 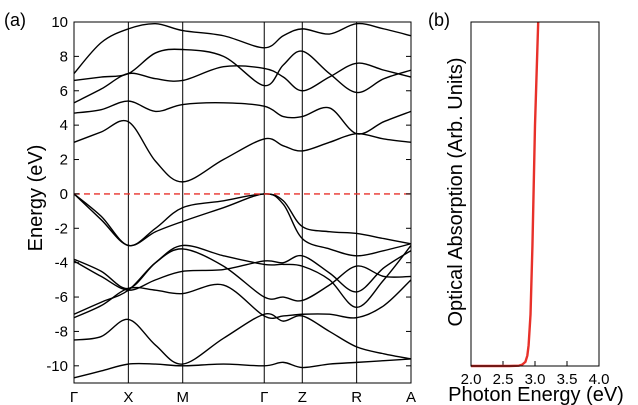 What do you see at coordinates (59, 22) in the screenshot?
I see `y-tick-label: 10` at bounding box center [59, 22].